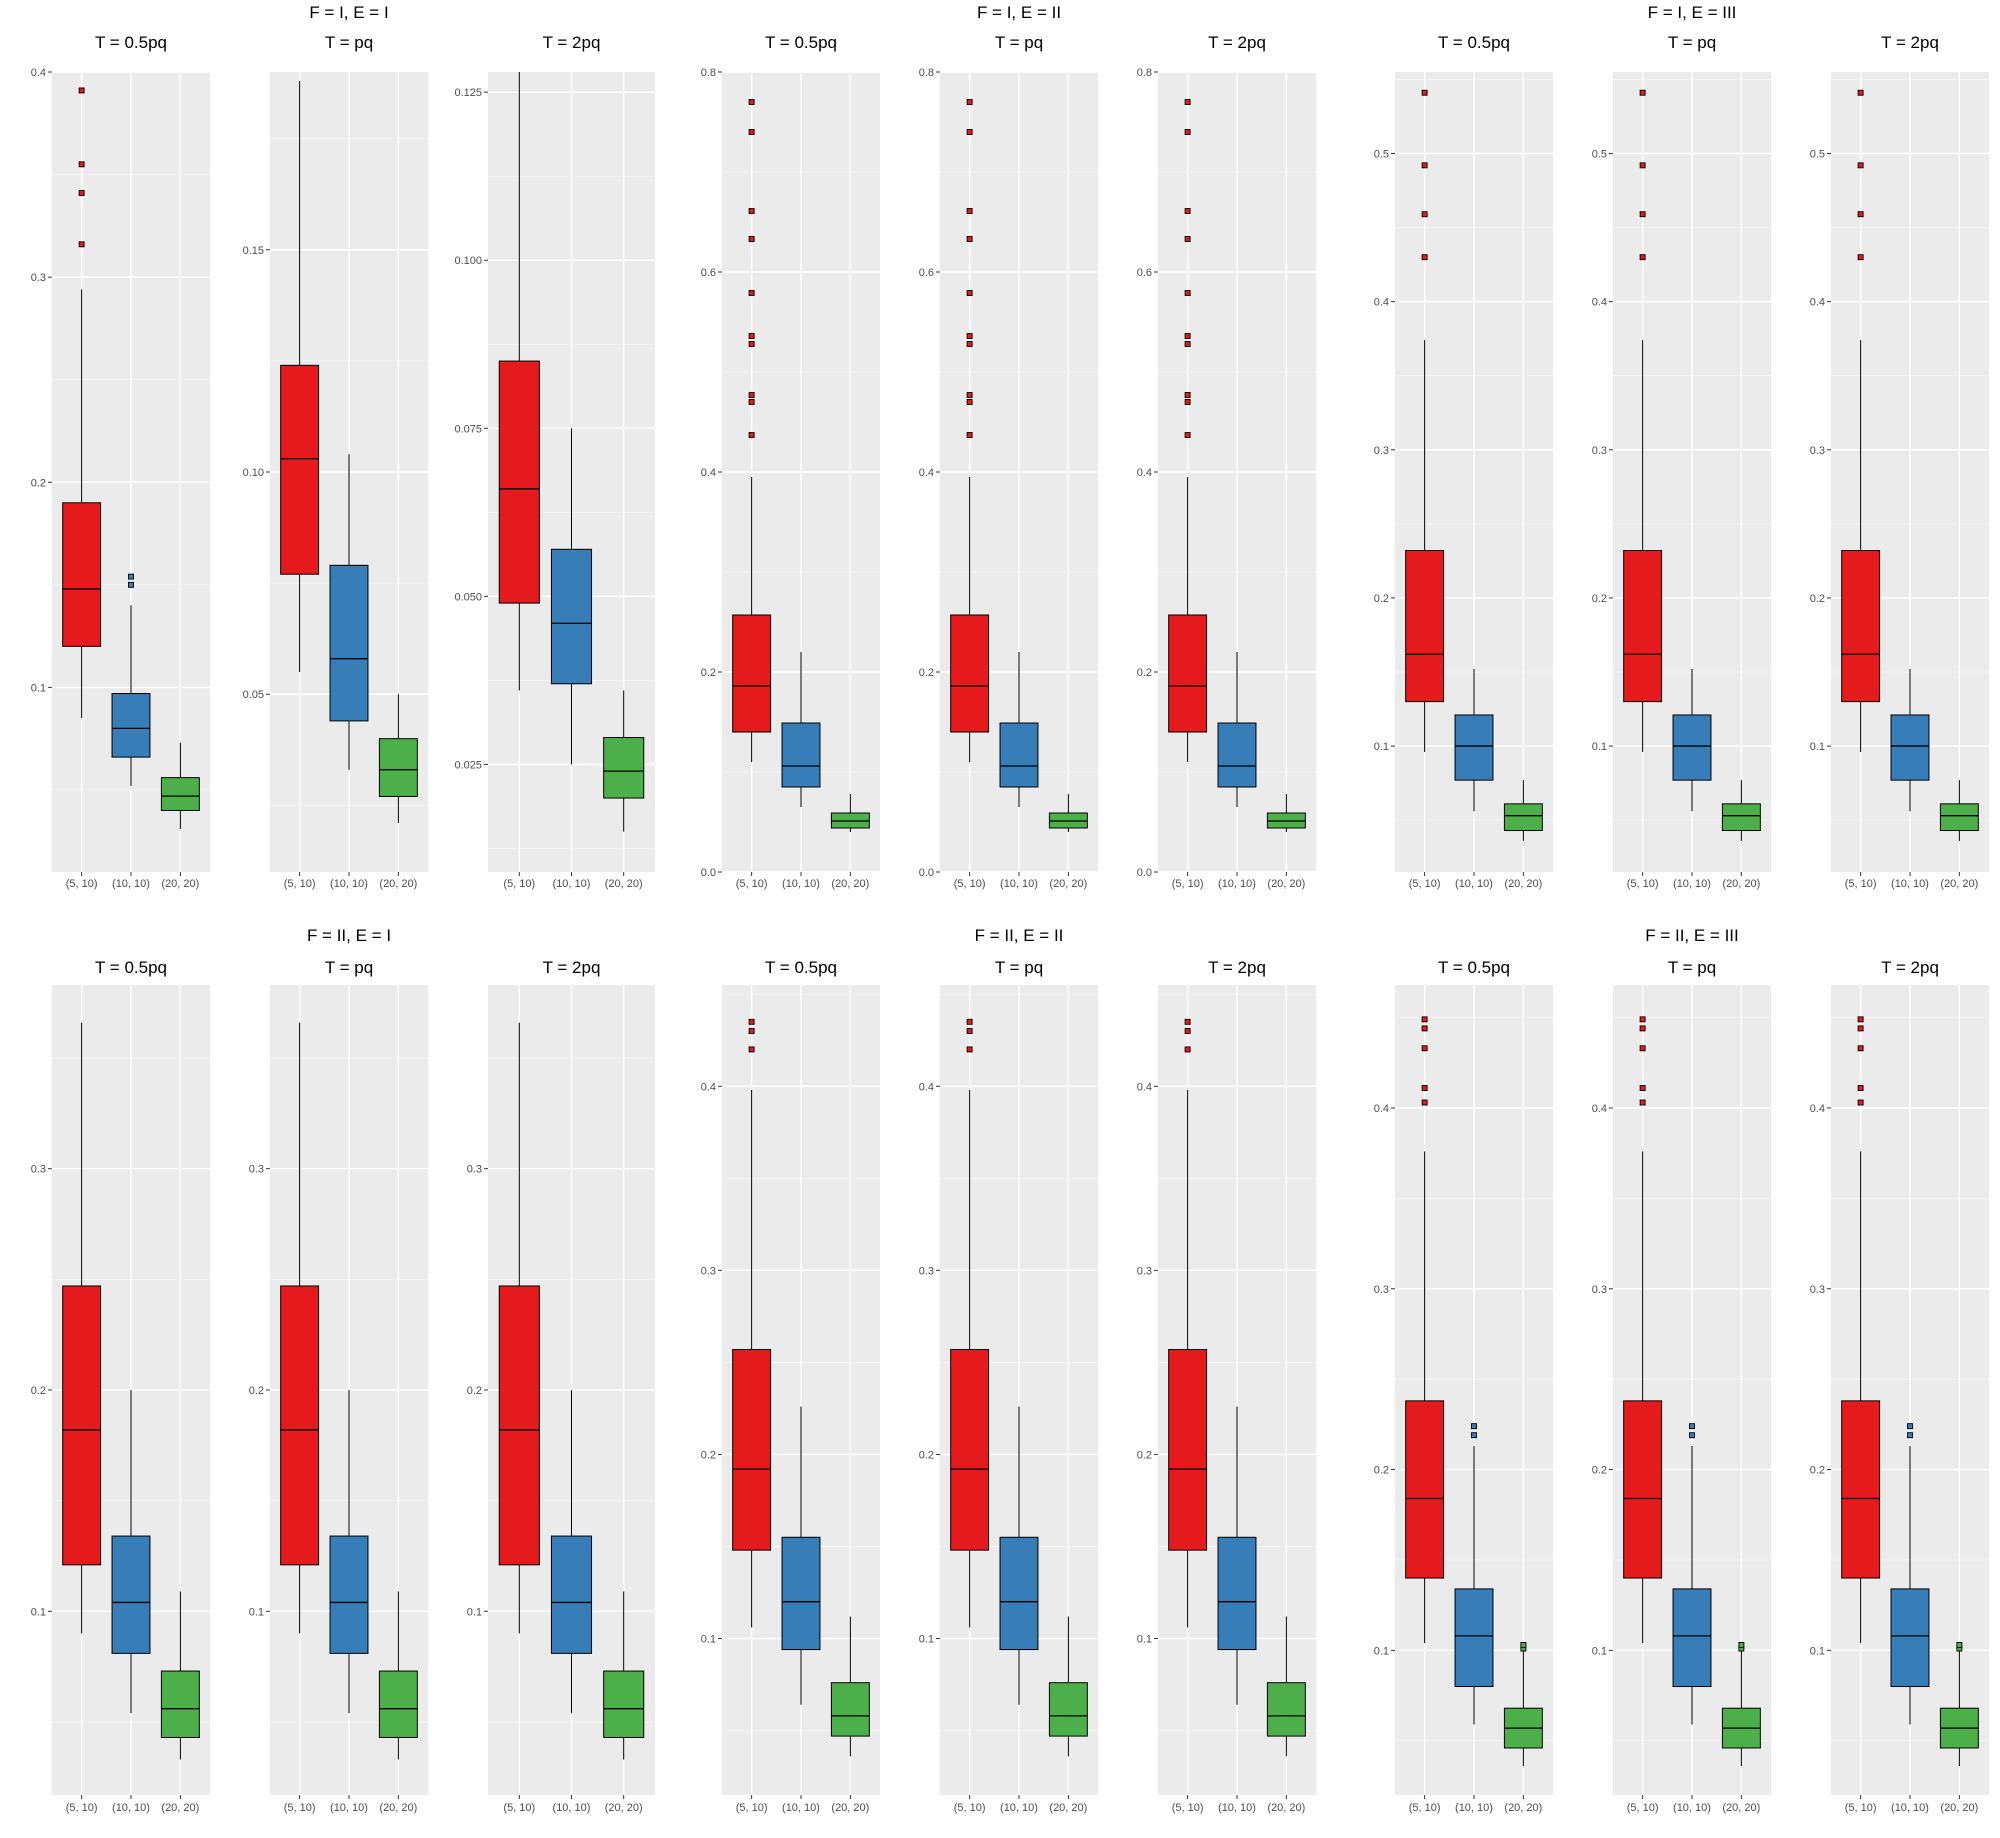 The image size is (2000, 1838). I want to click on panel-title: T = 0.5pq, so click(131, 967).